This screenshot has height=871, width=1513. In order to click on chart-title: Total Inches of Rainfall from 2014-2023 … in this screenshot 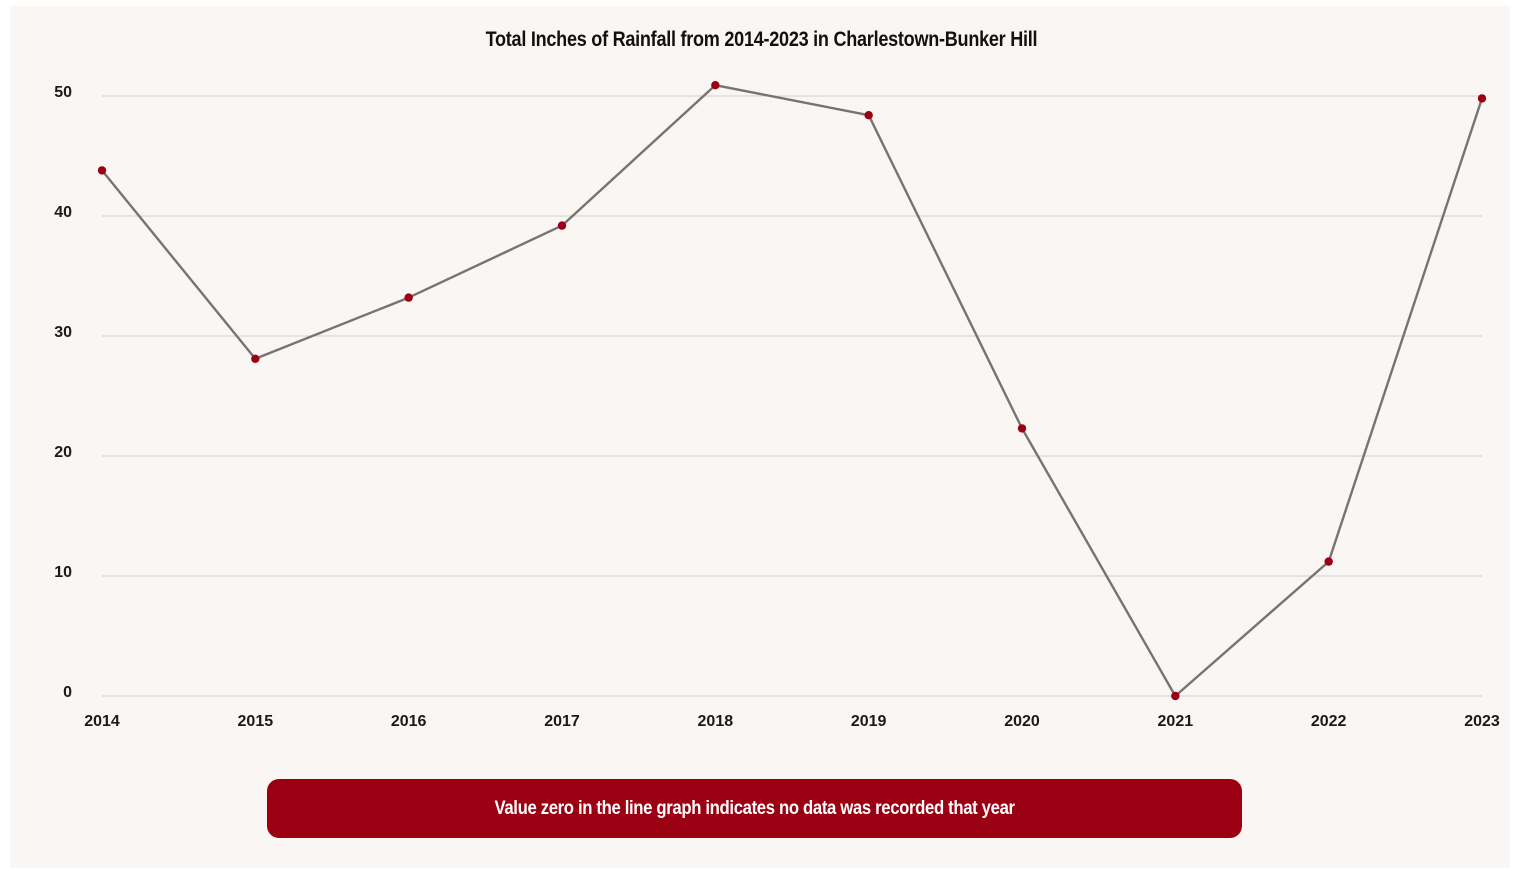, I will do `click(761, 39)`.